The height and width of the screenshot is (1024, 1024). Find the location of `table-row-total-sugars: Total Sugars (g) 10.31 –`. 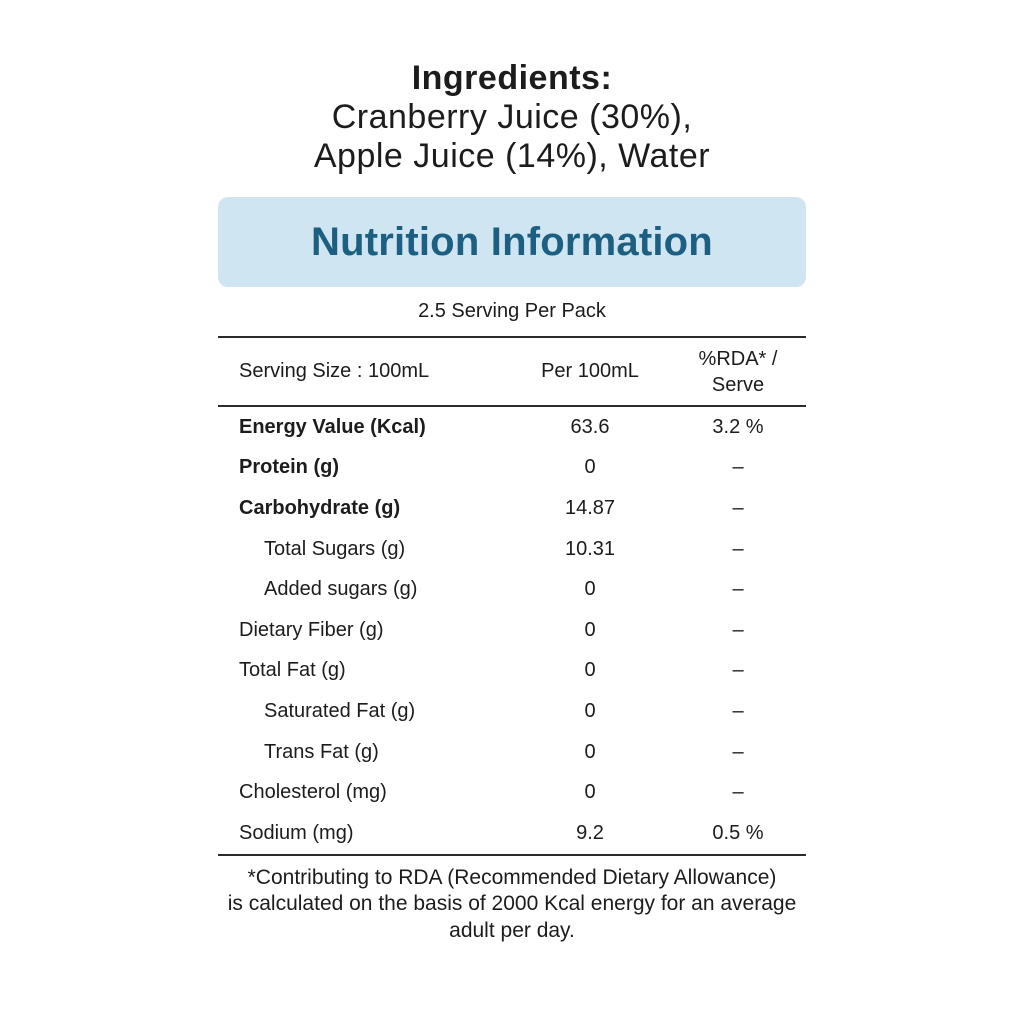

table-row-total-sugars: Total Sugars (g) 10.31 – is located at coordinates (512, 549).